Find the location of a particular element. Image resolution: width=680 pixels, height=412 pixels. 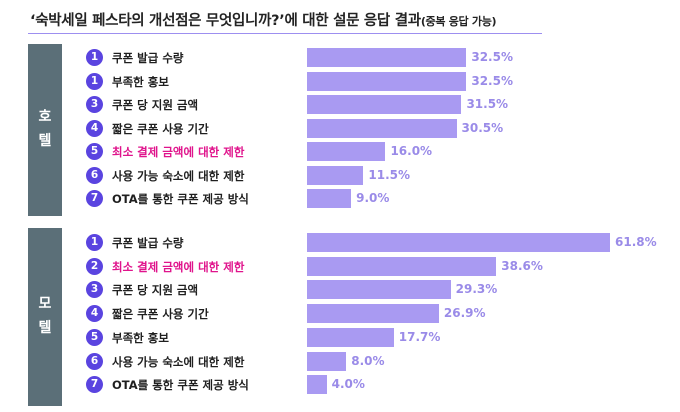

value-label: 8.0% is located at coordinates (368, 360).